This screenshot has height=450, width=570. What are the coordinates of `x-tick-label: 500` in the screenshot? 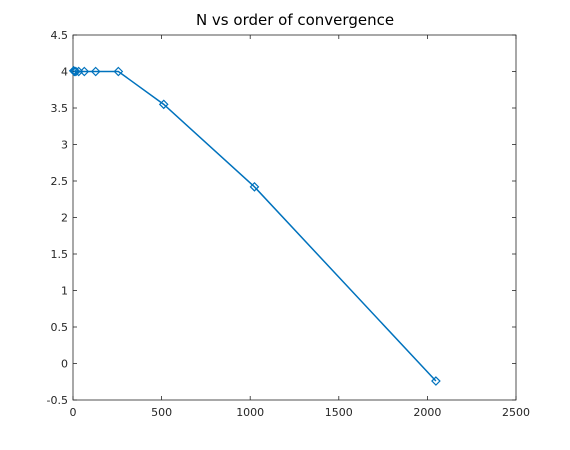 It's located at (161, 412).